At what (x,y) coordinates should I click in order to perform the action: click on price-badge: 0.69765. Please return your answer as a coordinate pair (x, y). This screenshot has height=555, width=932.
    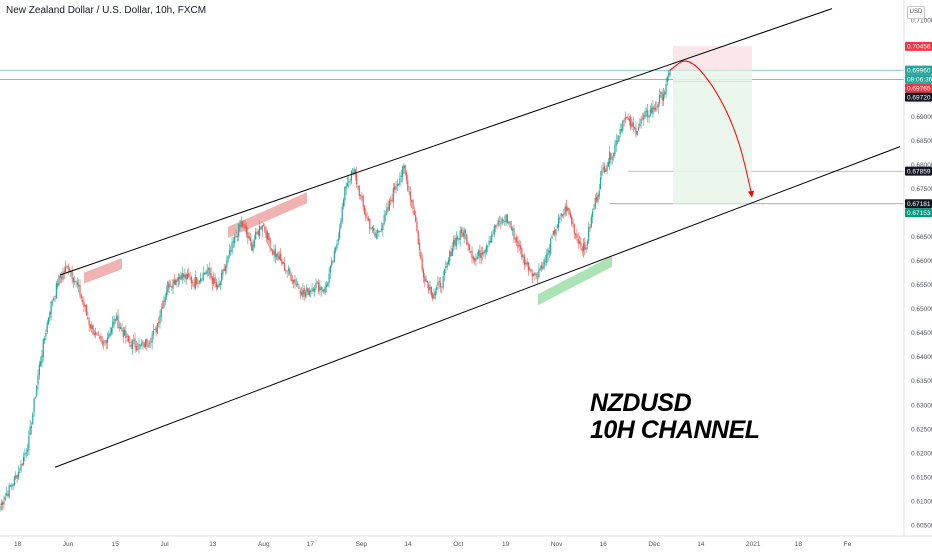
    Looking at the image, I should click on (918, 88).